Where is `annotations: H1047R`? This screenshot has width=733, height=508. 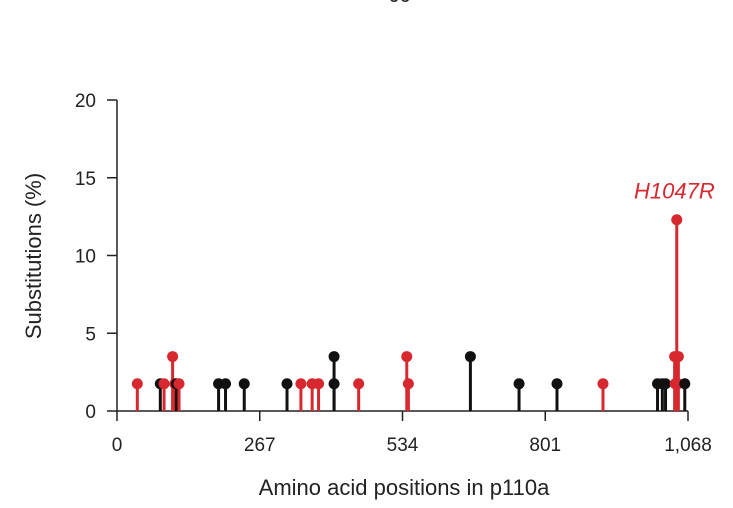 annotations: H1047R is located at coordinates (674, 191).